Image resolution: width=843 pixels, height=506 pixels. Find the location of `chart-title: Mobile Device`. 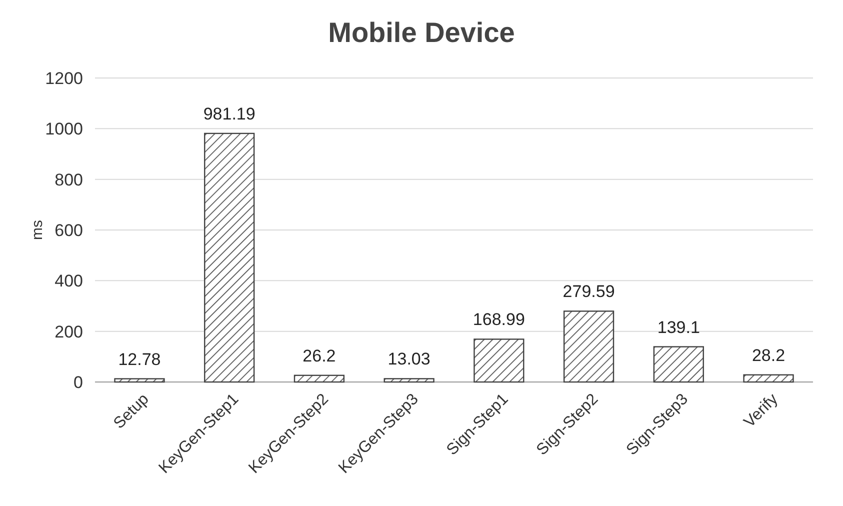

chart-title: Mobile Device is located at coordinates (421, 32).